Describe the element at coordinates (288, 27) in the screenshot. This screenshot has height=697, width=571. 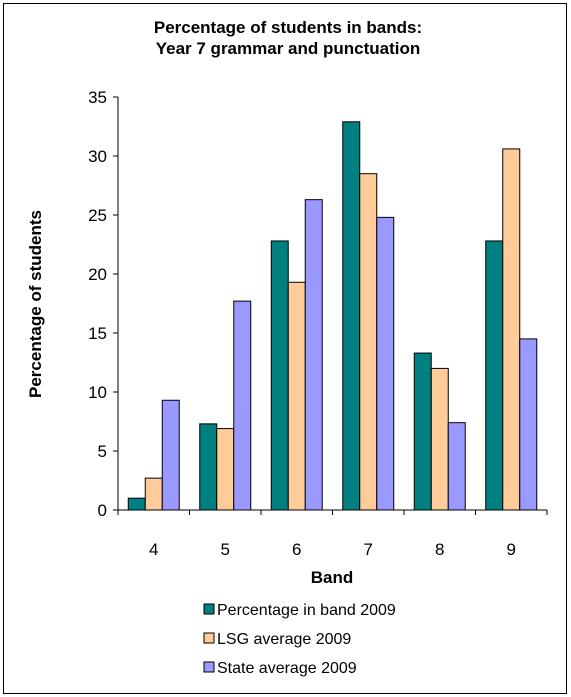
I see `chart-title-line-1: Percentage of students in bands:` at that location.